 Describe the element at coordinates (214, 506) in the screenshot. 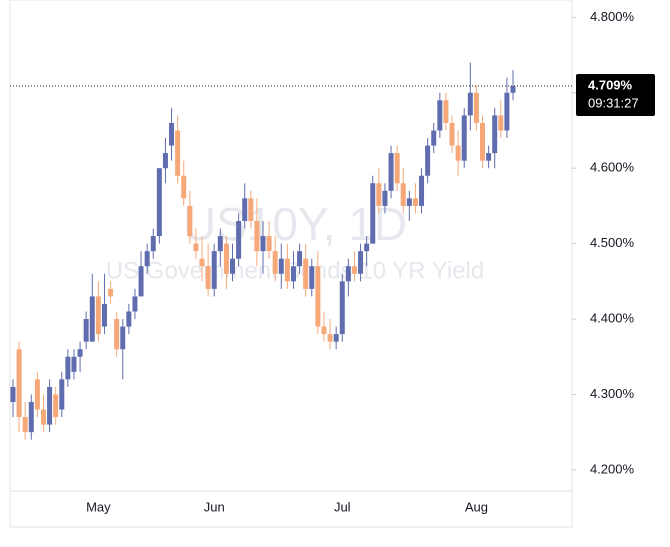

I see `x-tick-label: Jun` at that location.